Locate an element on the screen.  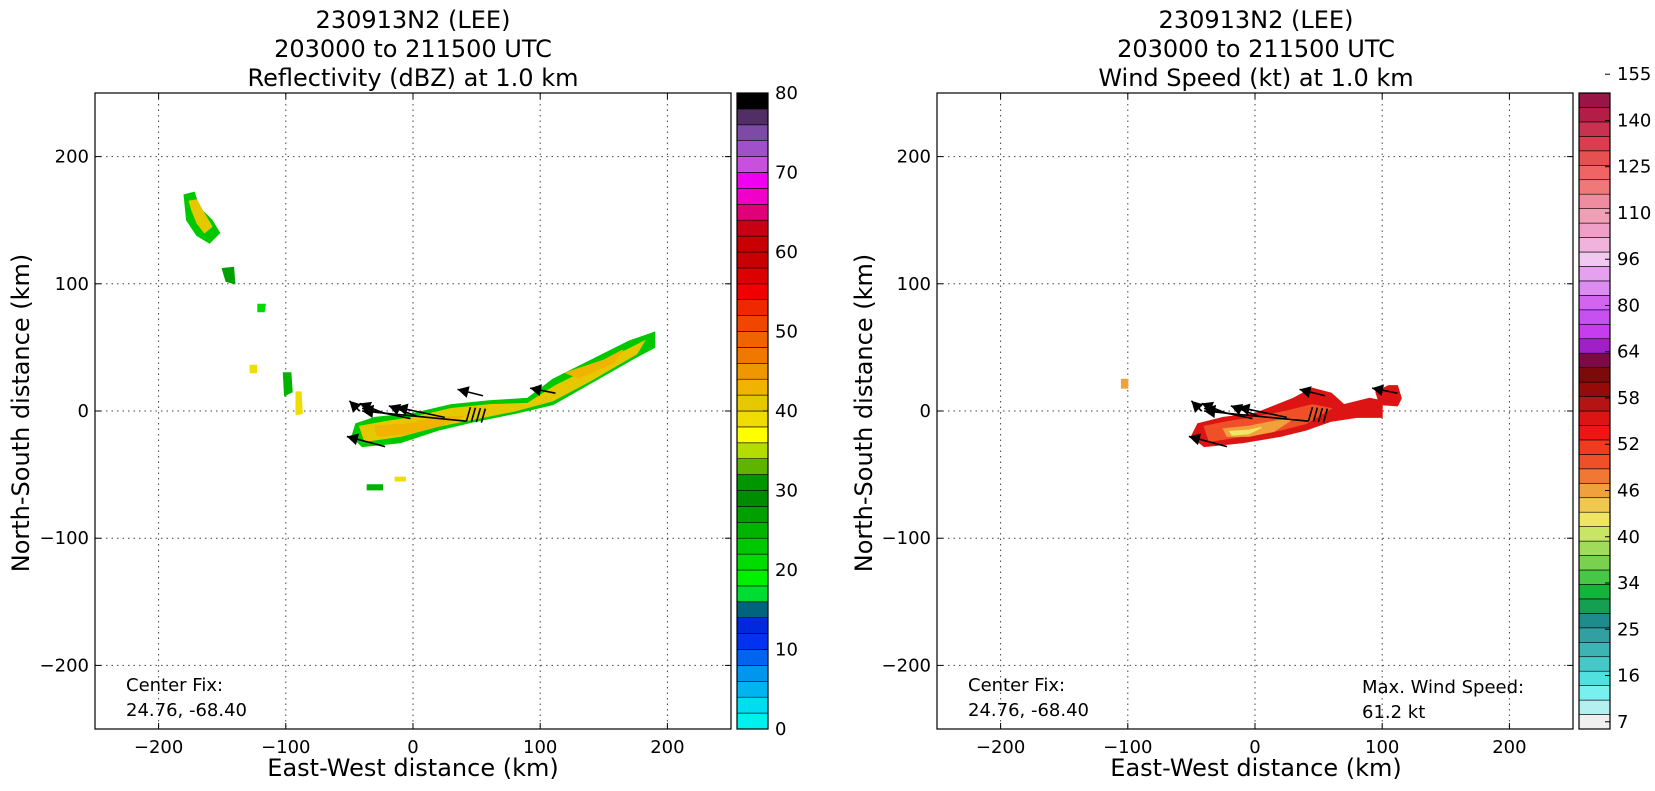
reflectivity-y-tick-label-3: 100 is located at coordinates (72, 284).